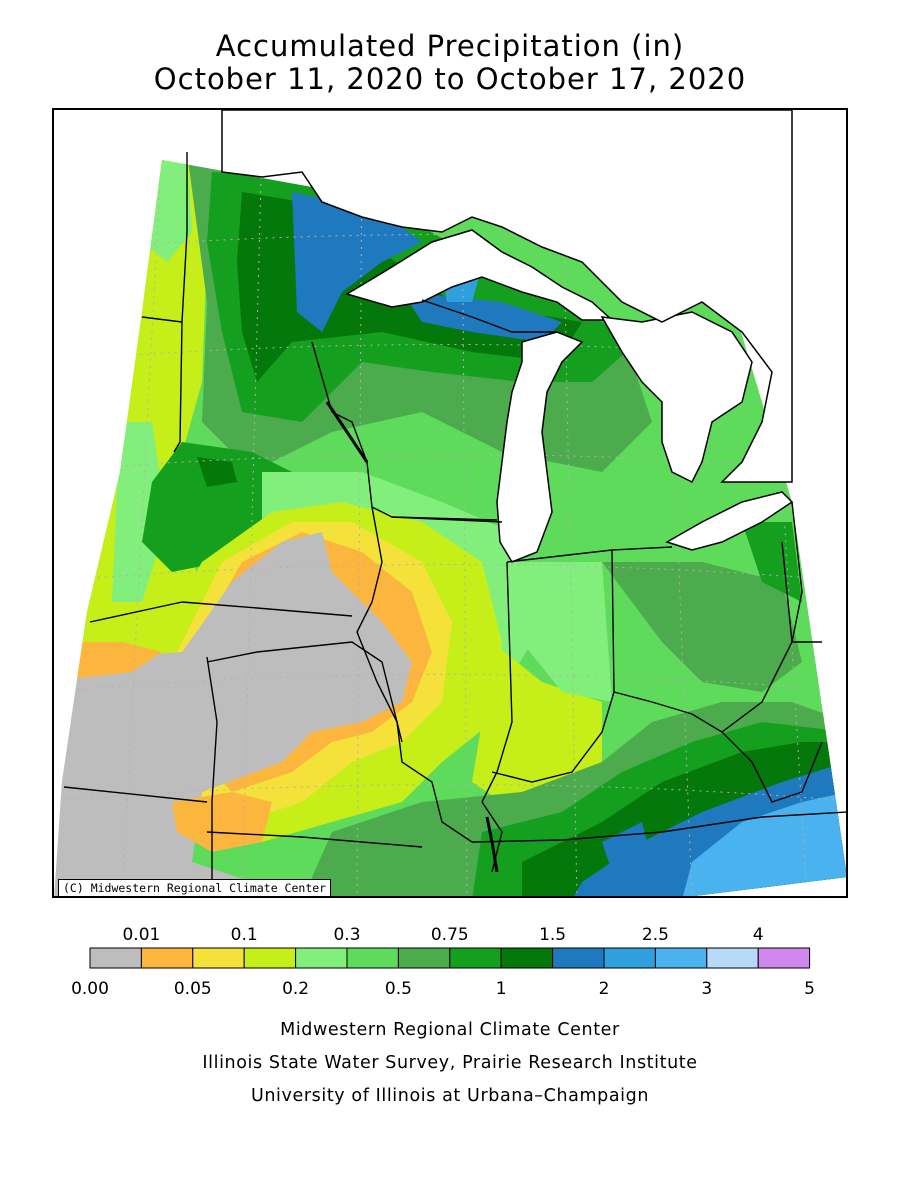  Describe the element at coordinates (244, 935) in the screenshot. I see `legend-upper-label: 0.1` at that location.